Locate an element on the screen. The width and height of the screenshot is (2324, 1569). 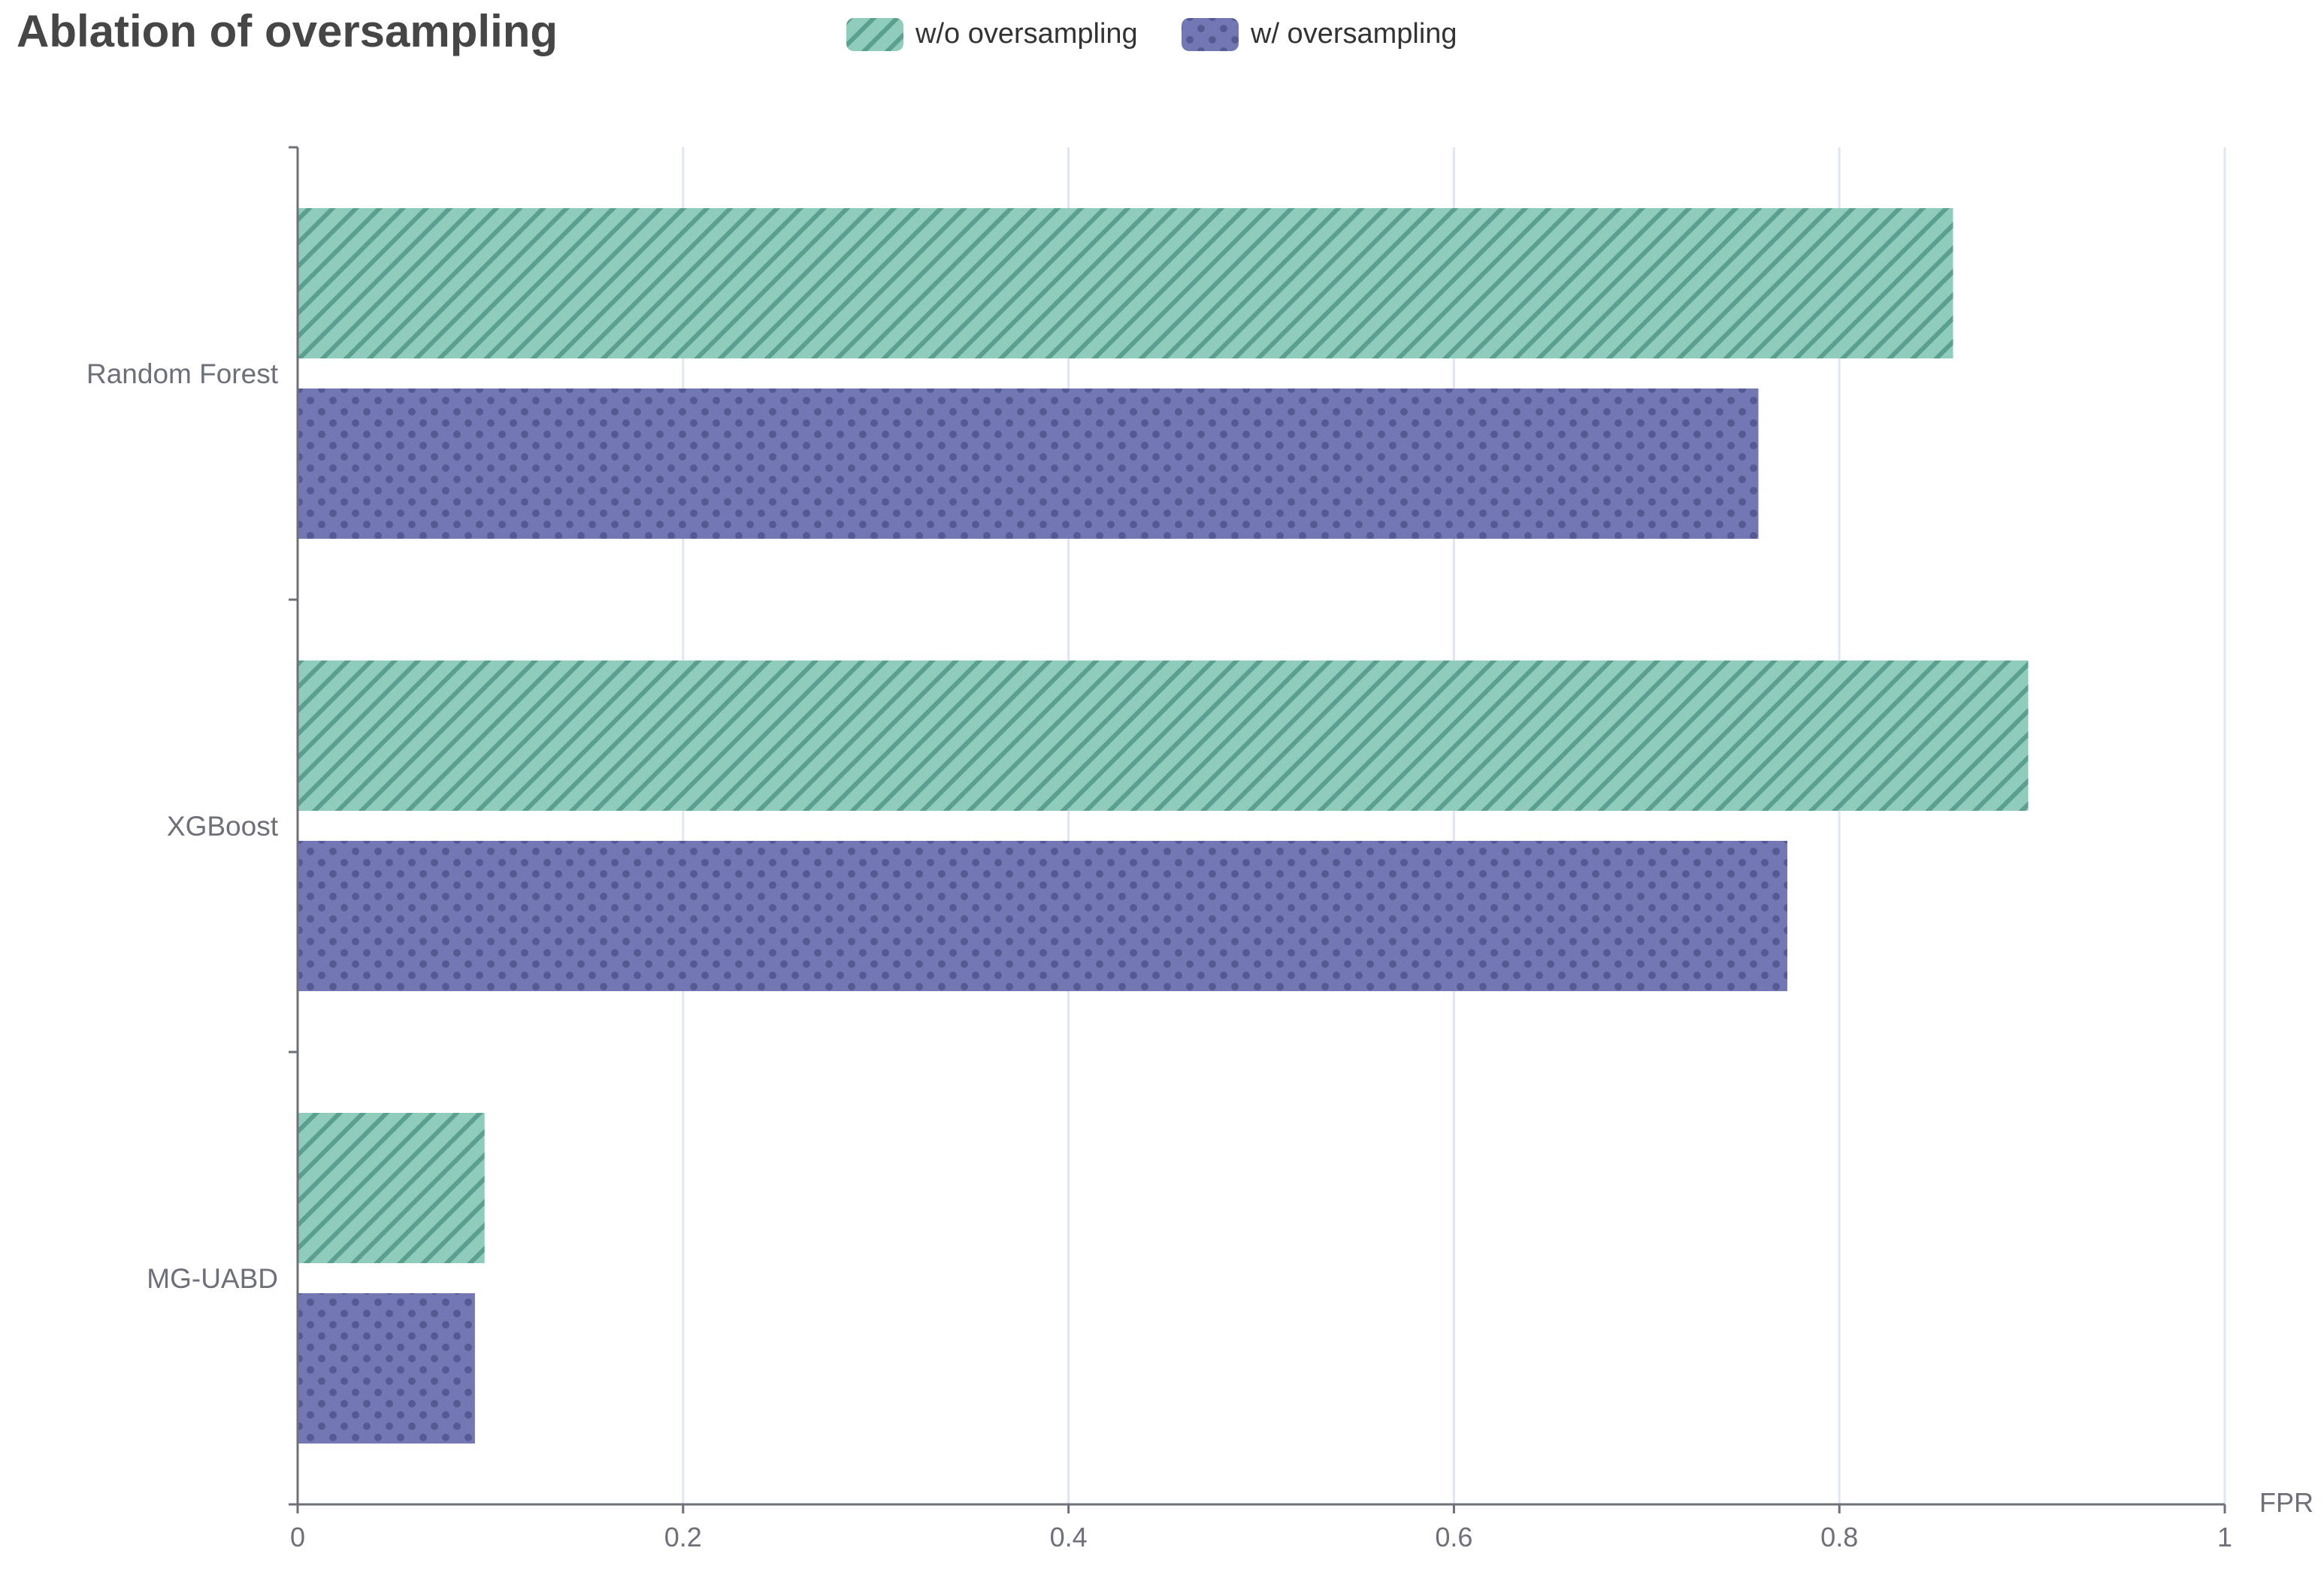
category-label-2: MG-UABD is located at coordinates (213, 1278).